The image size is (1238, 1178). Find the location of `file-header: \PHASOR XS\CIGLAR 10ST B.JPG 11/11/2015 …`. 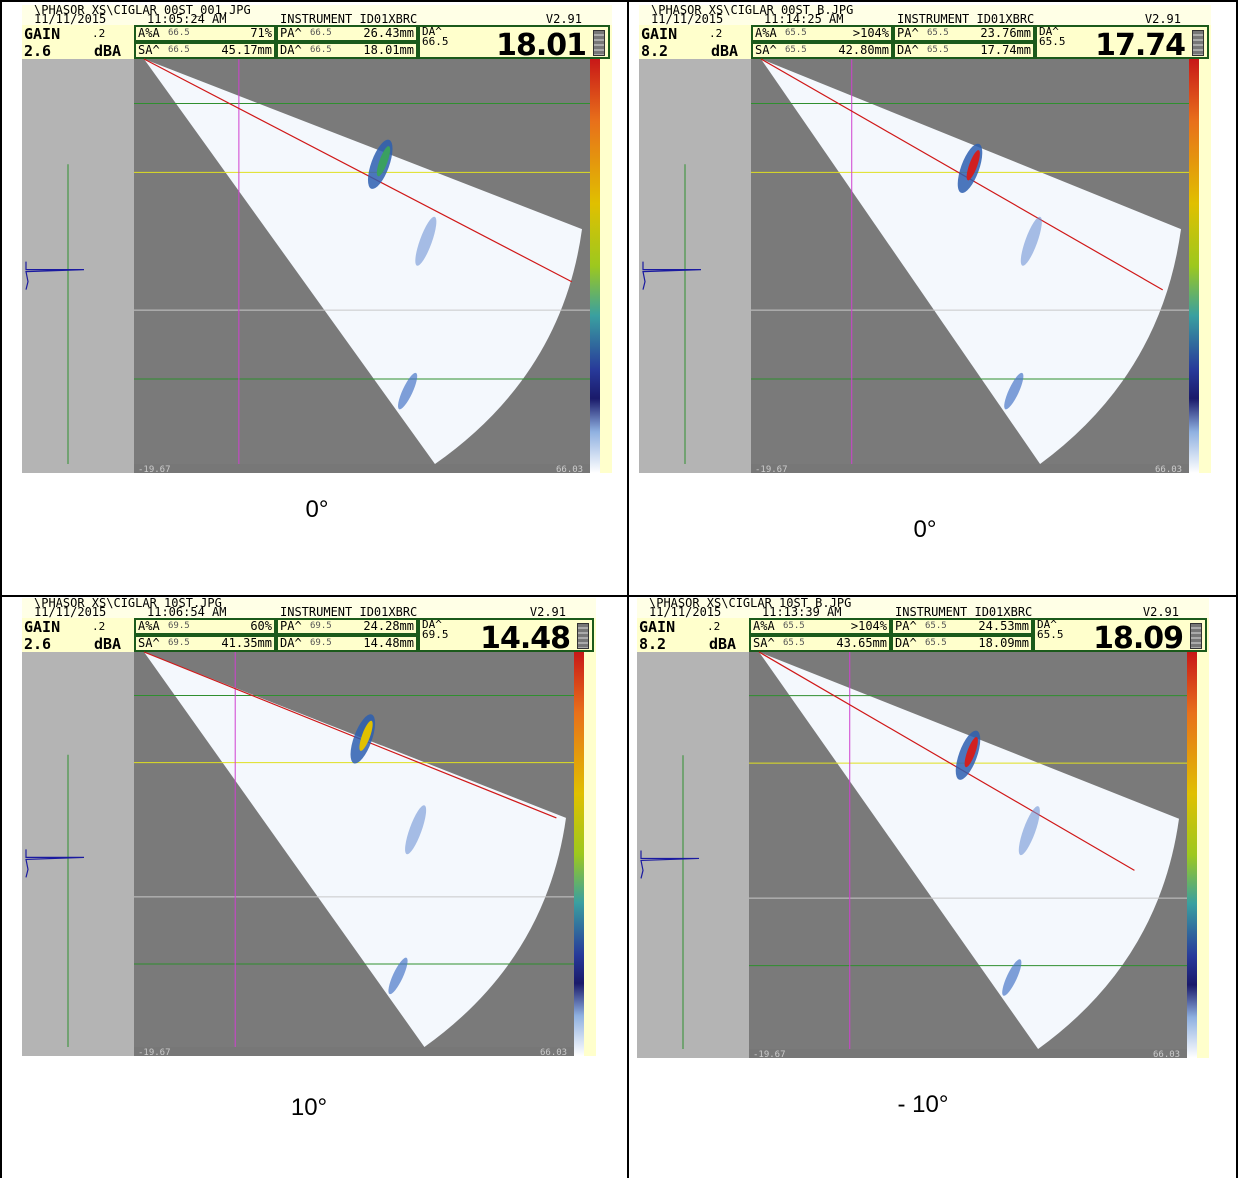

file-header: \PHASOR XS\CIGLAR 10ST B.JPG 11/11/2015 … is located at coordinates (923, 608).